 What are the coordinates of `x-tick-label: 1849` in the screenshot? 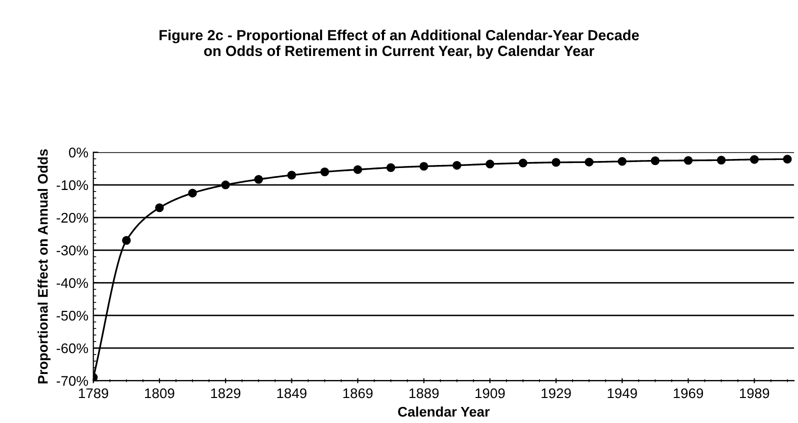 It's located at (291, 393).